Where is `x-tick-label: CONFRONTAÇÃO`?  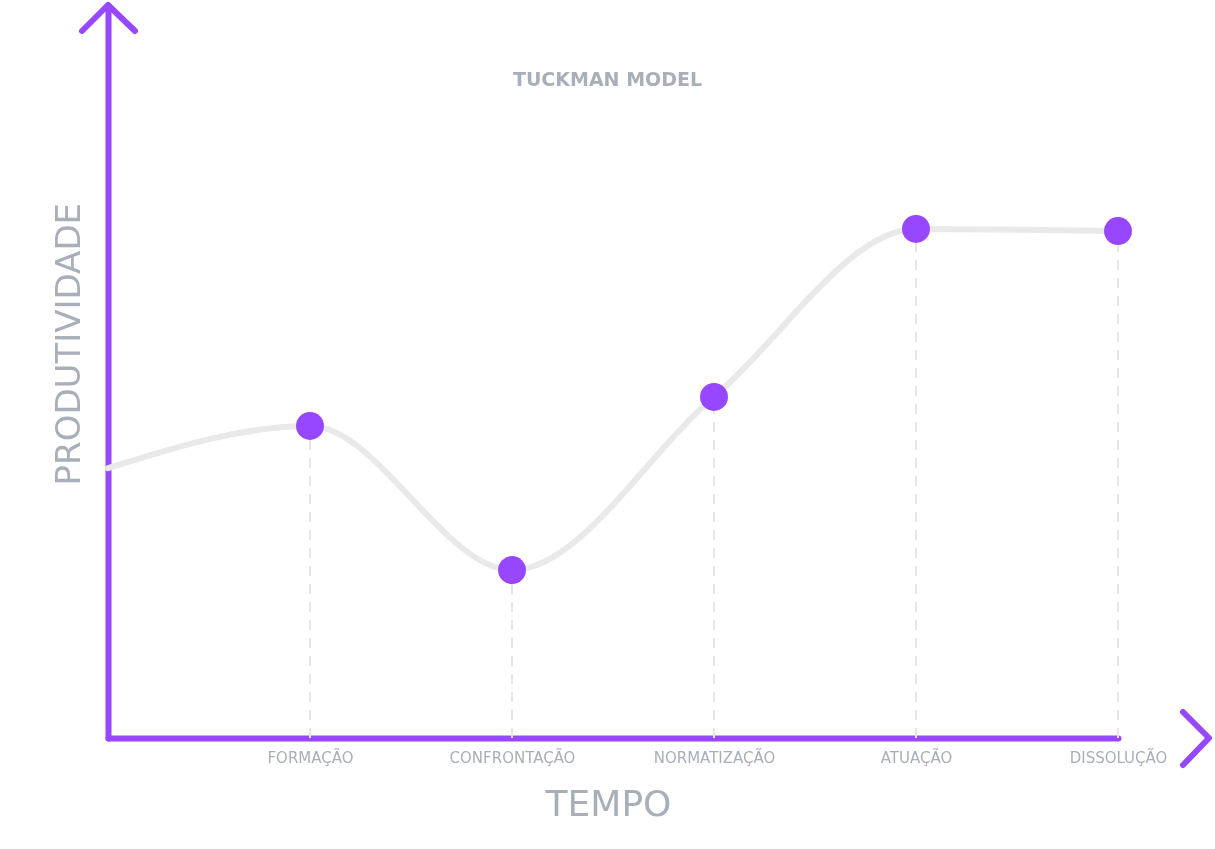 x-tick-label: CONFRONTAÇÃO is located at coordinates (512, 757).